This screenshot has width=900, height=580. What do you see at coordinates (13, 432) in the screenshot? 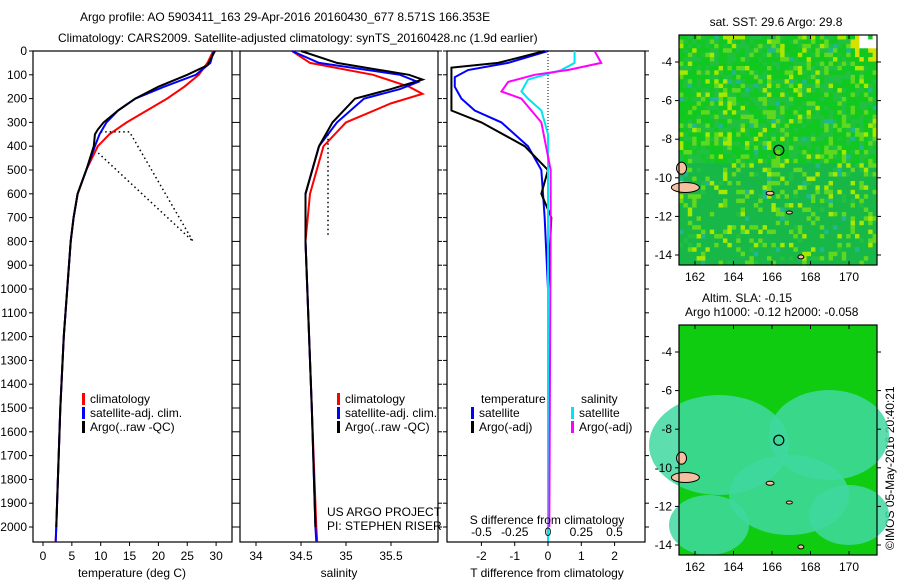
I see `temperature-plot-ytick-label: 1600` at bounding box center [13, 432].